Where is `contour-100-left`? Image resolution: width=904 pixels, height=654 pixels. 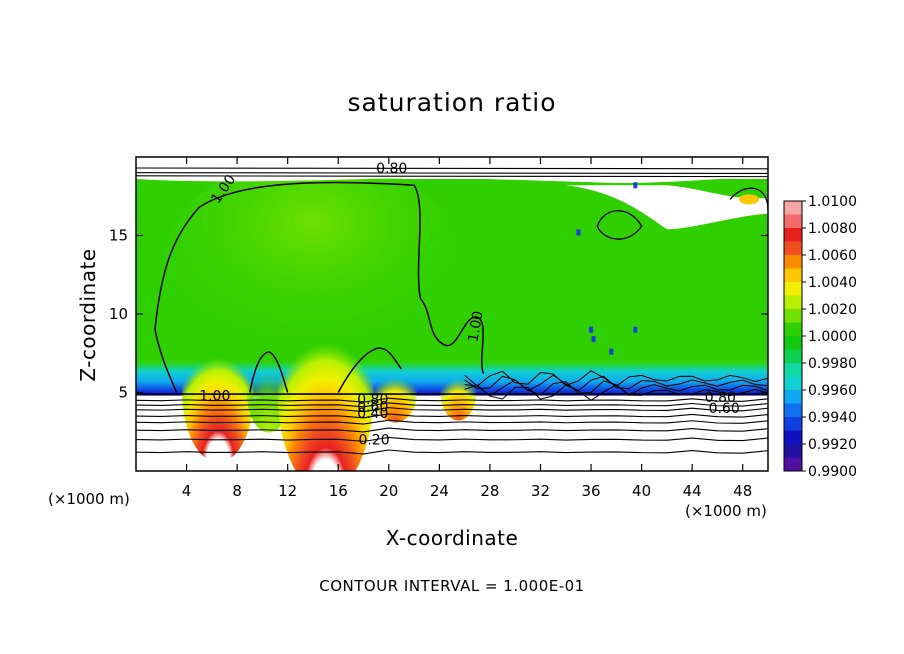
contour-100-left is located at coordinates (166, 361).